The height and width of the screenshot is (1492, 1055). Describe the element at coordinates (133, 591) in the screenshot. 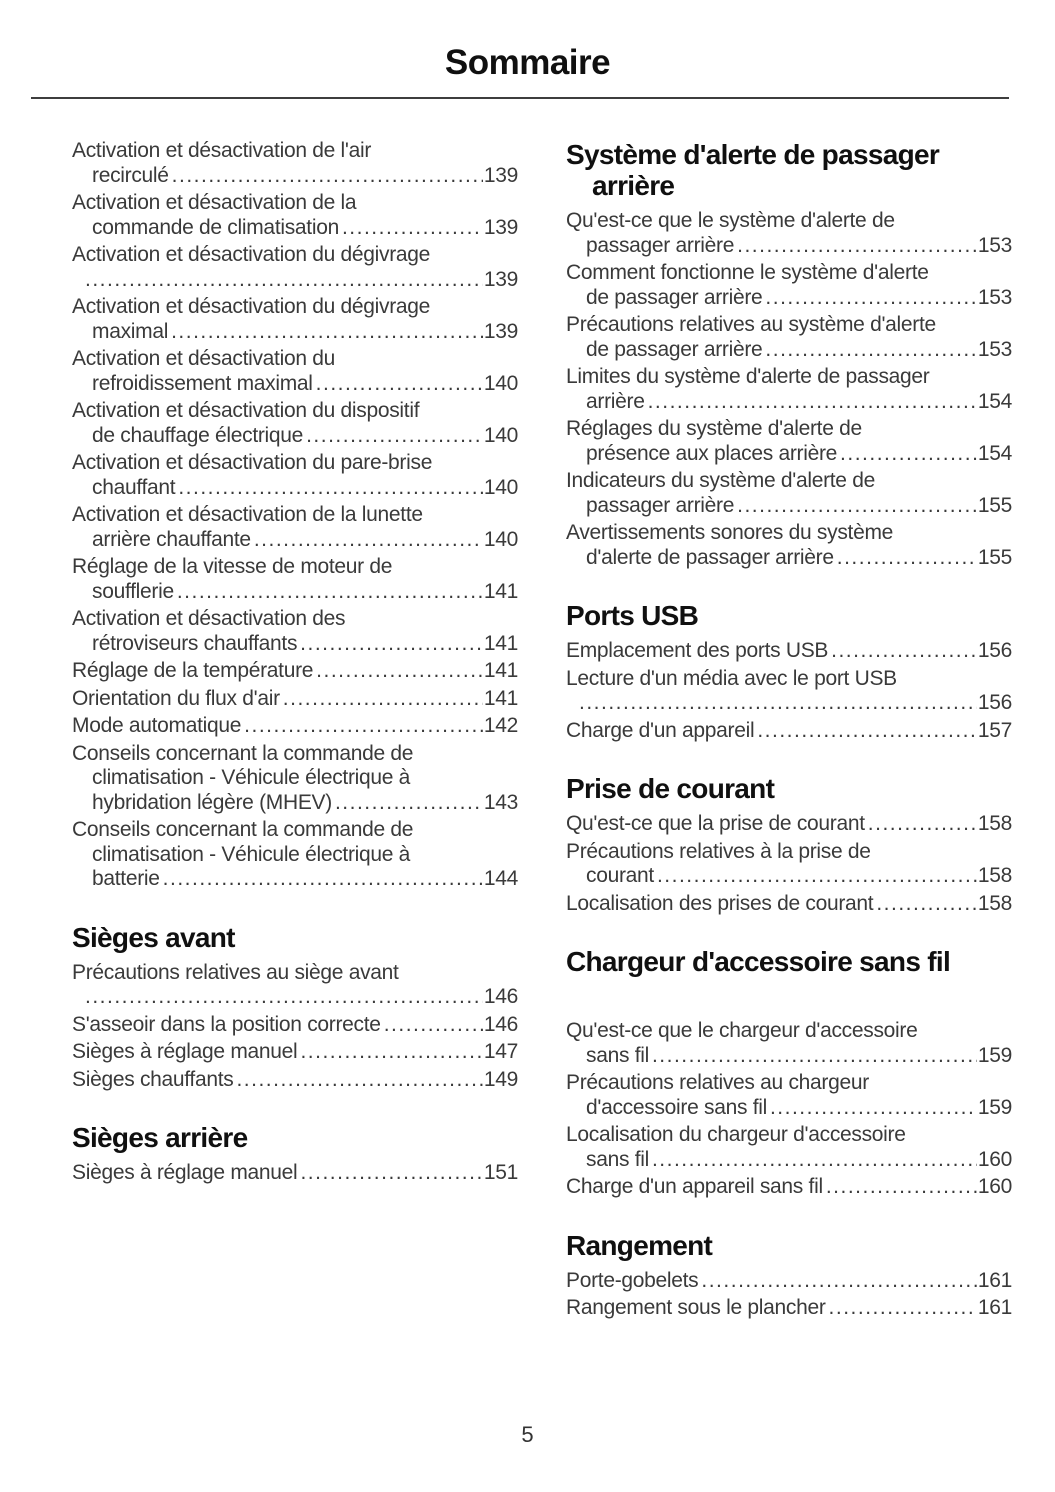

I see `entry-text: soufflerie` at that location.